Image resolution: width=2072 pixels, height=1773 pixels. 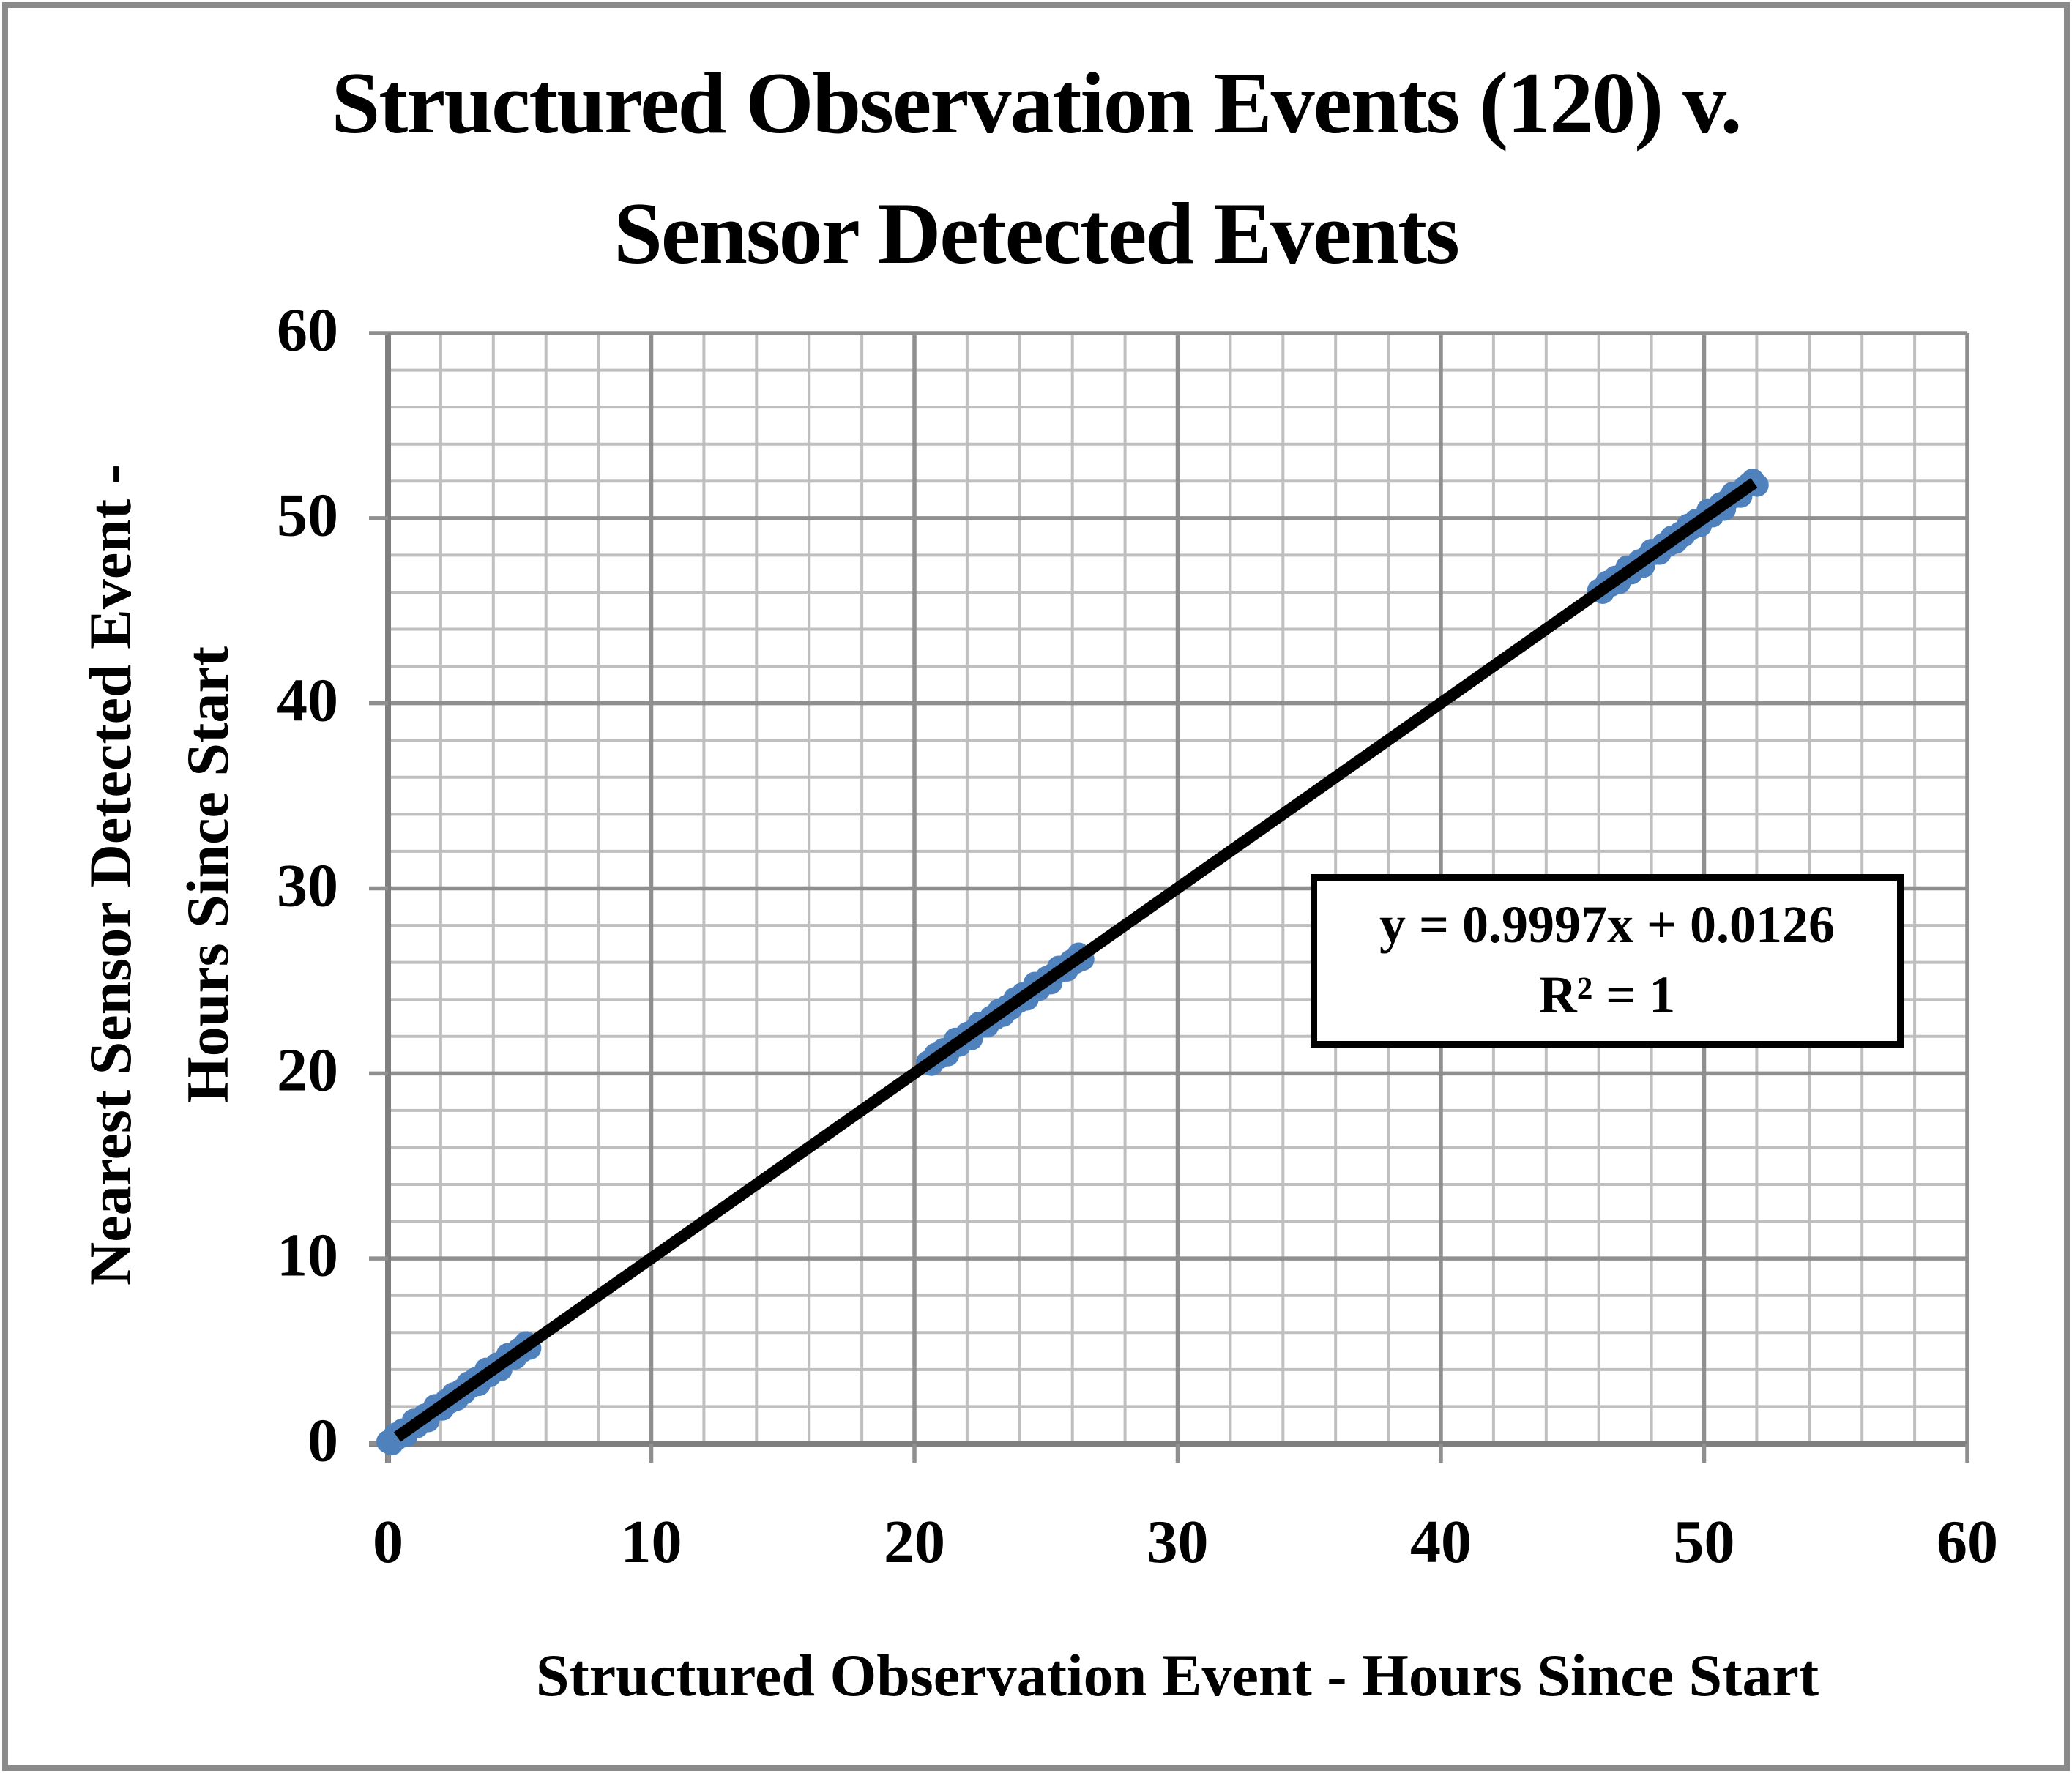 What do you see at coordinates (307, 330) in the screenshot?
I see `y-tick-label-60: 60` at bounding box center [307, 330].